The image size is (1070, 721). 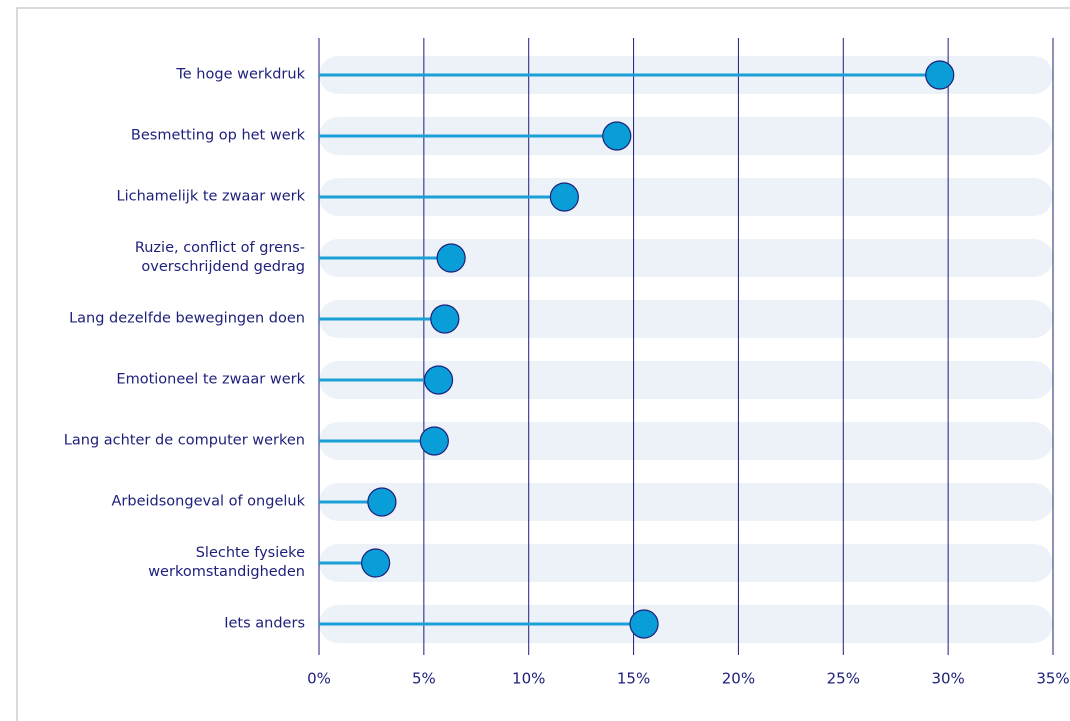 What do you see at coordinates (184, 440) in the screenshot?
I see `category-label: Lang achter de computer werken` at bounding box center [184, 440].